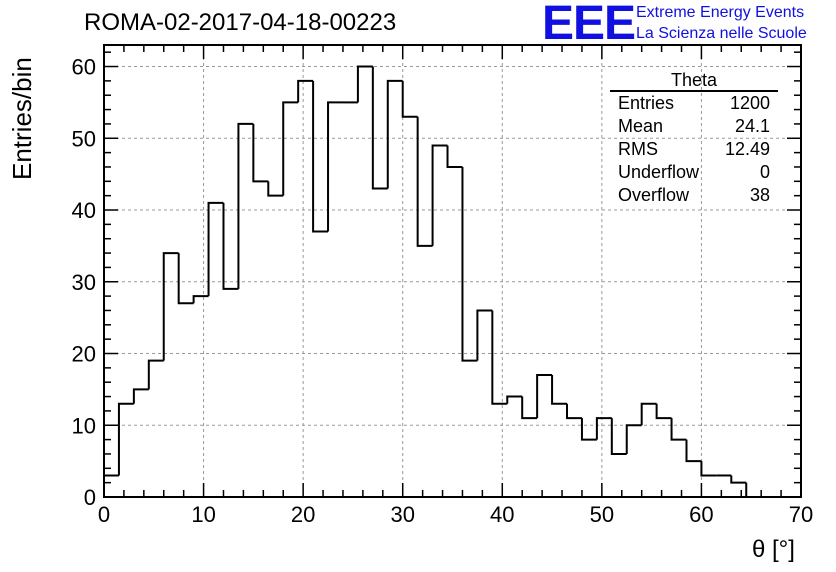 This screenshot has height=572, width=836. I want to click on x-tick-label: 0, so click(104, 514).